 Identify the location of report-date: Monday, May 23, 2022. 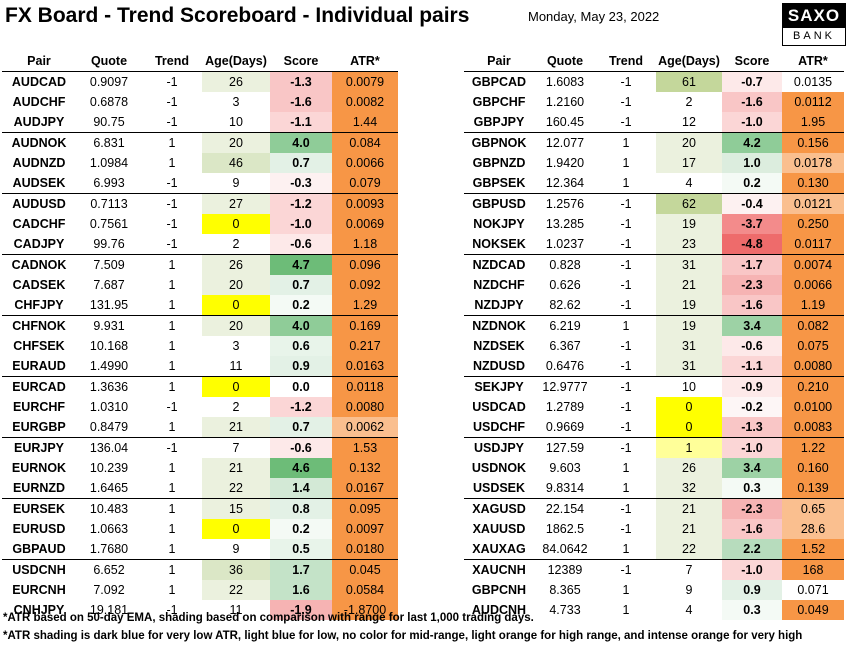
(594, 16).